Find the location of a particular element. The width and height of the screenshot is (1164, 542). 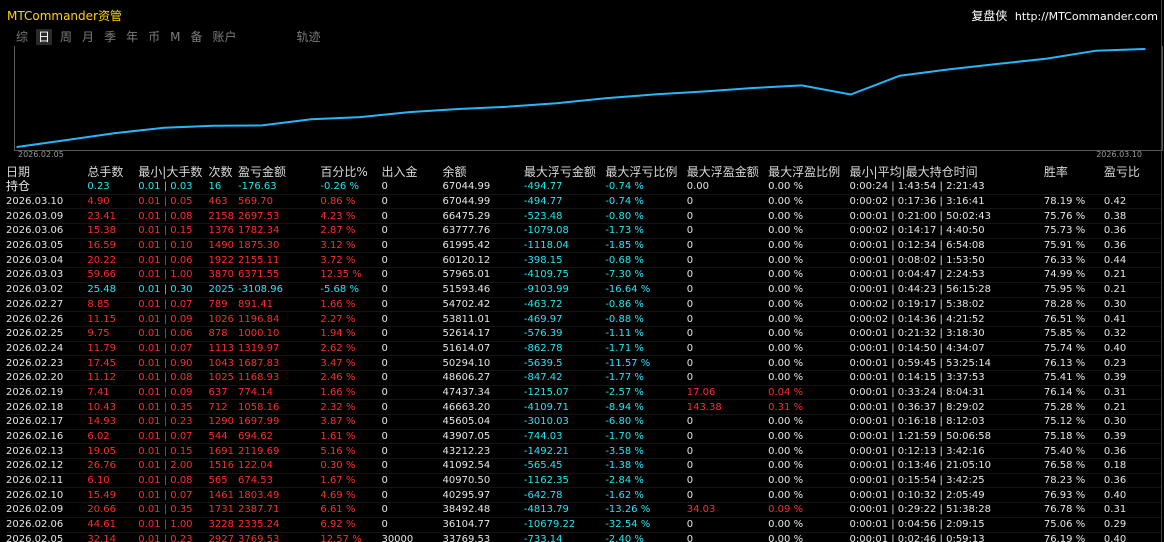

col-header-3: 次数 is located at coordinates (220, 172).